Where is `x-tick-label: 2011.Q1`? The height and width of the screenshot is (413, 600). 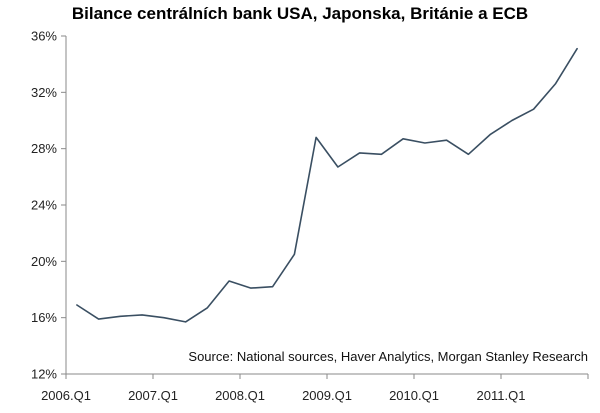
x-tick-label: 2011.Q1 is located at coordinates (501, 395).